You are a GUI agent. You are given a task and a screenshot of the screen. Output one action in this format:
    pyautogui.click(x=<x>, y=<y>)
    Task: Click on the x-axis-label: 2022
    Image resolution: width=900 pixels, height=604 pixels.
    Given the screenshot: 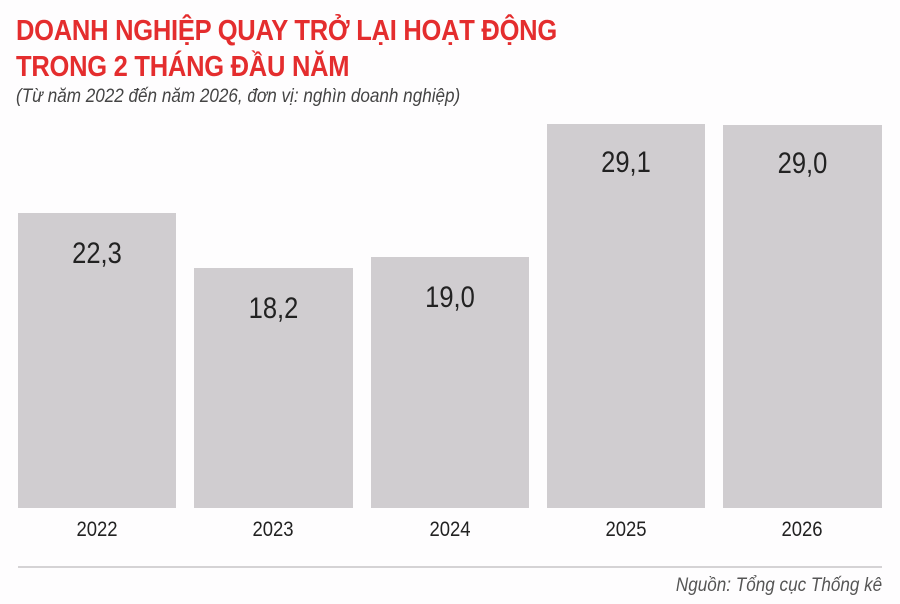 What is the action you would take?
    pyautogui.click(x=97, y=529)
    